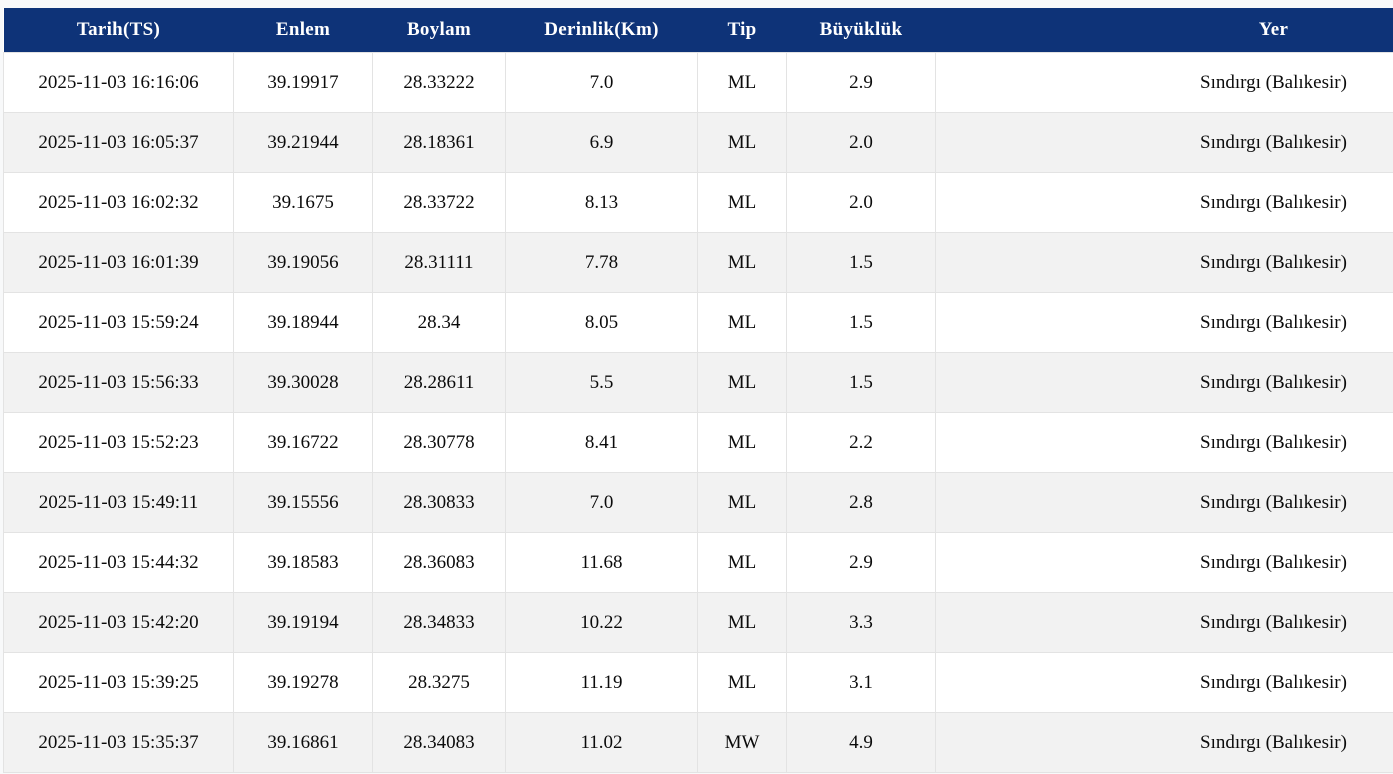  Describe the element at coordinates (439, 562) in the screenshot. I see `cell-boylam: 28.36083` at that location.